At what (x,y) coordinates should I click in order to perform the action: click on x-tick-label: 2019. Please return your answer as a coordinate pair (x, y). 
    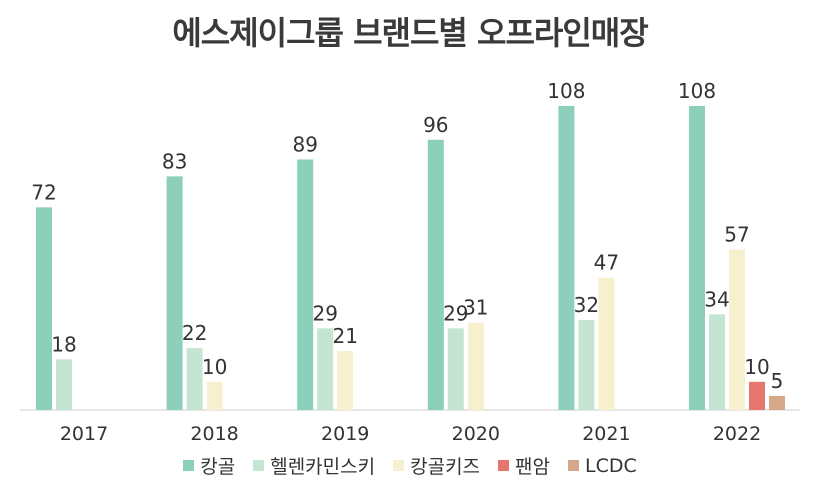
    Looking at the image, I should click on (345, 434).